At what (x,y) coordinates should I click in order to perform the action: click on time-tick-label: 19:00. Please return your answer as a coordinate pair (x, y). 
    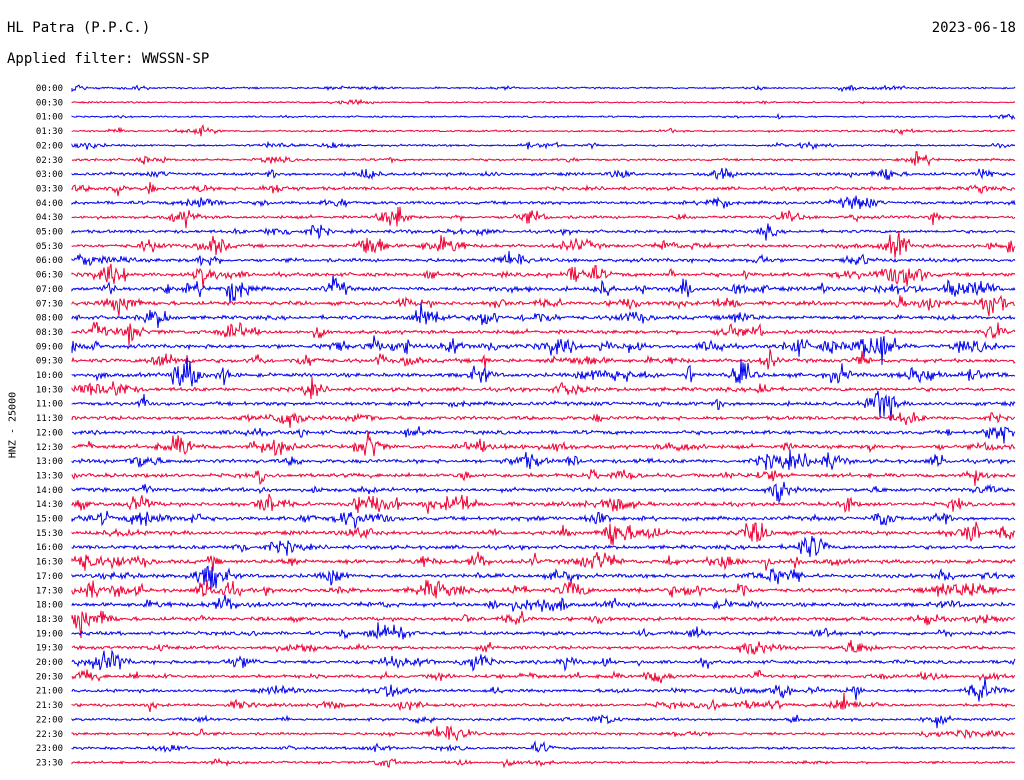
    Looking at the image, I should click on (49, 634).